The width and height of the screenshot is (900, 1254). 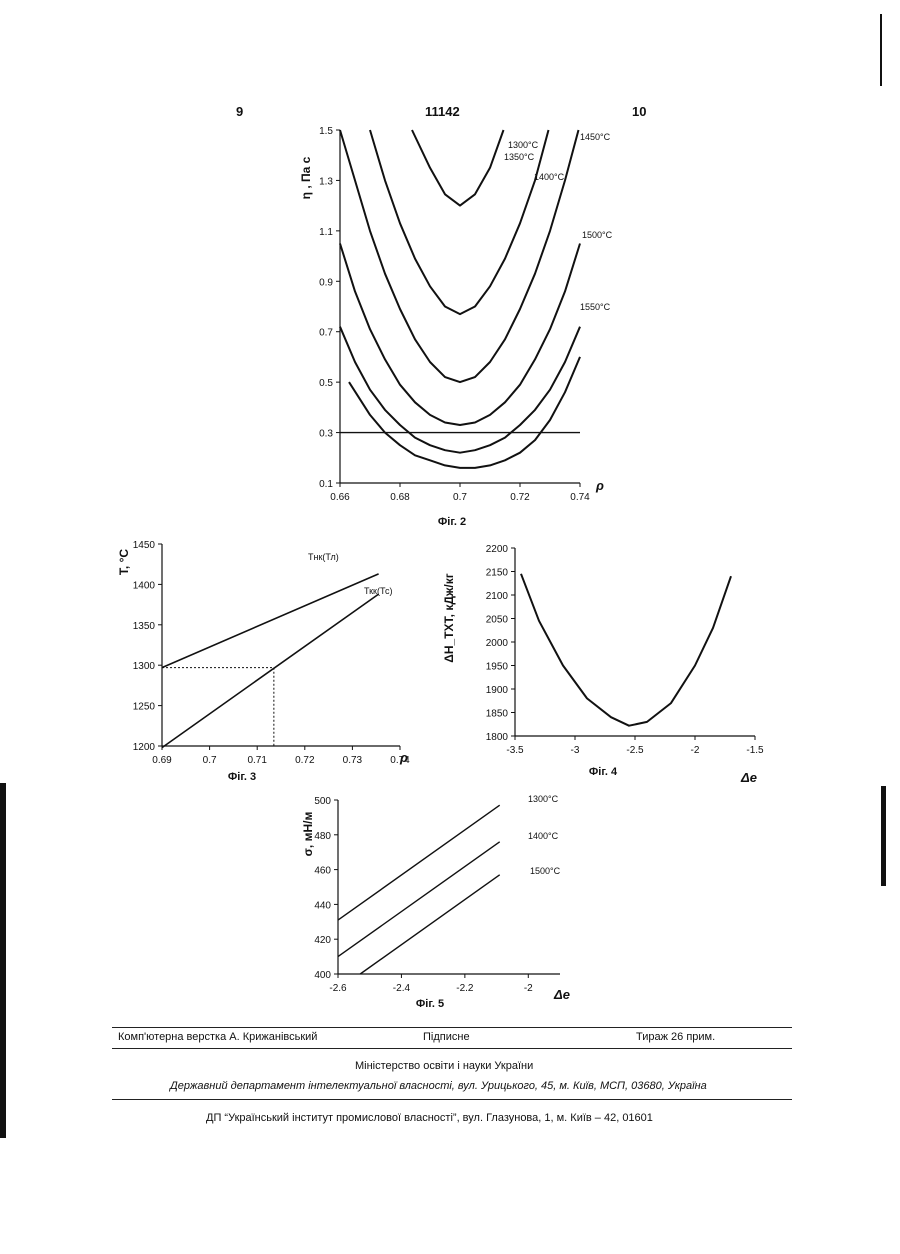 What do you see at coordinates (323, 557) in the screenshot?
I see `series-label: Тнк(Тл)` at bounding box center [323, 557].